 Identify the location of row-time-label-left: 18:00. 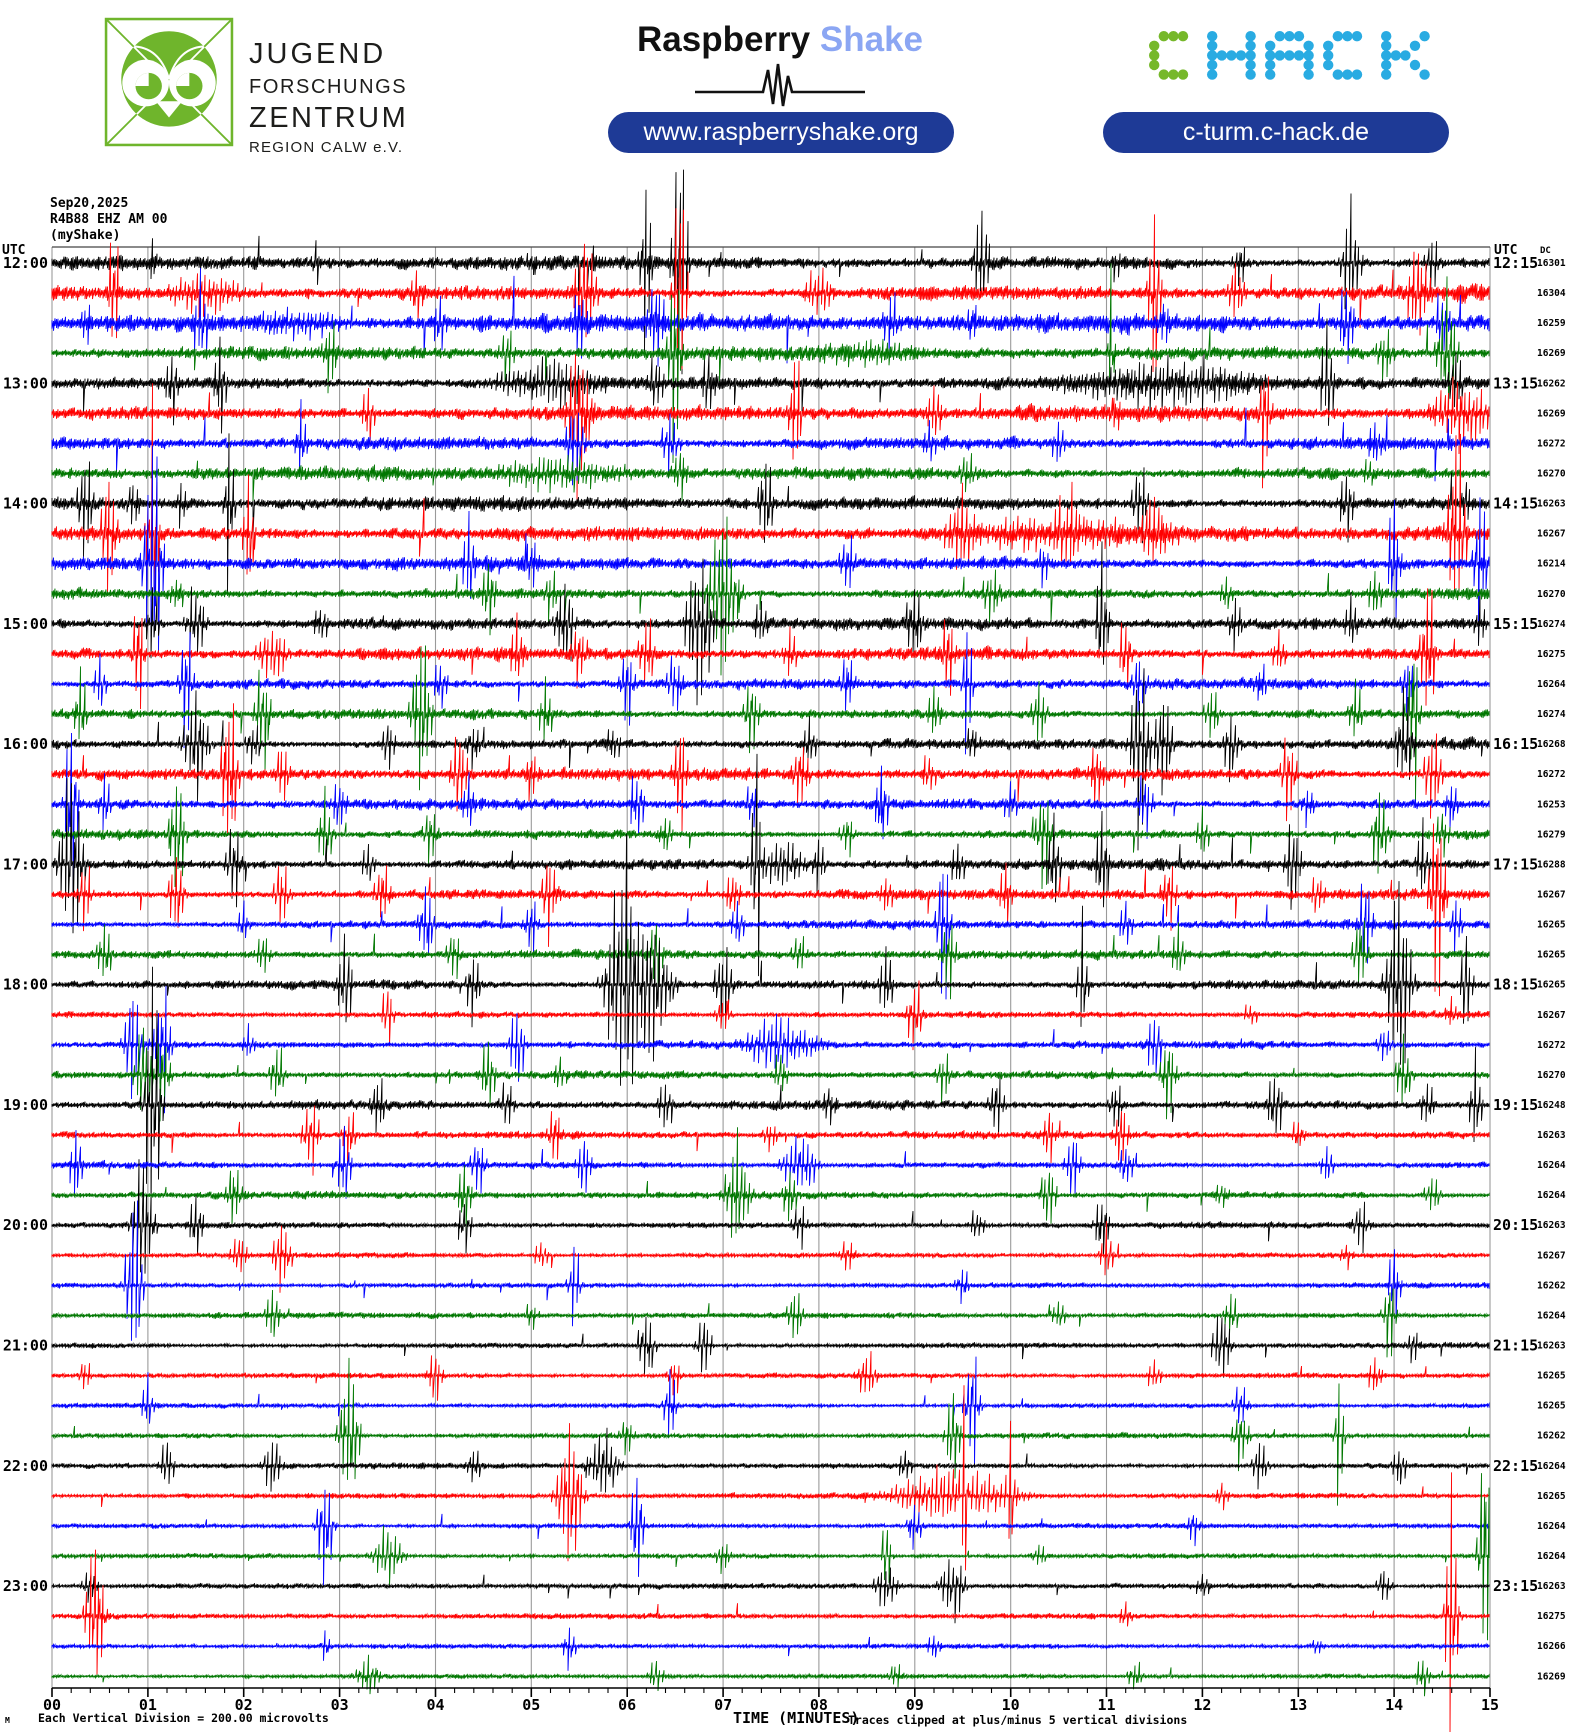
(25, 985).